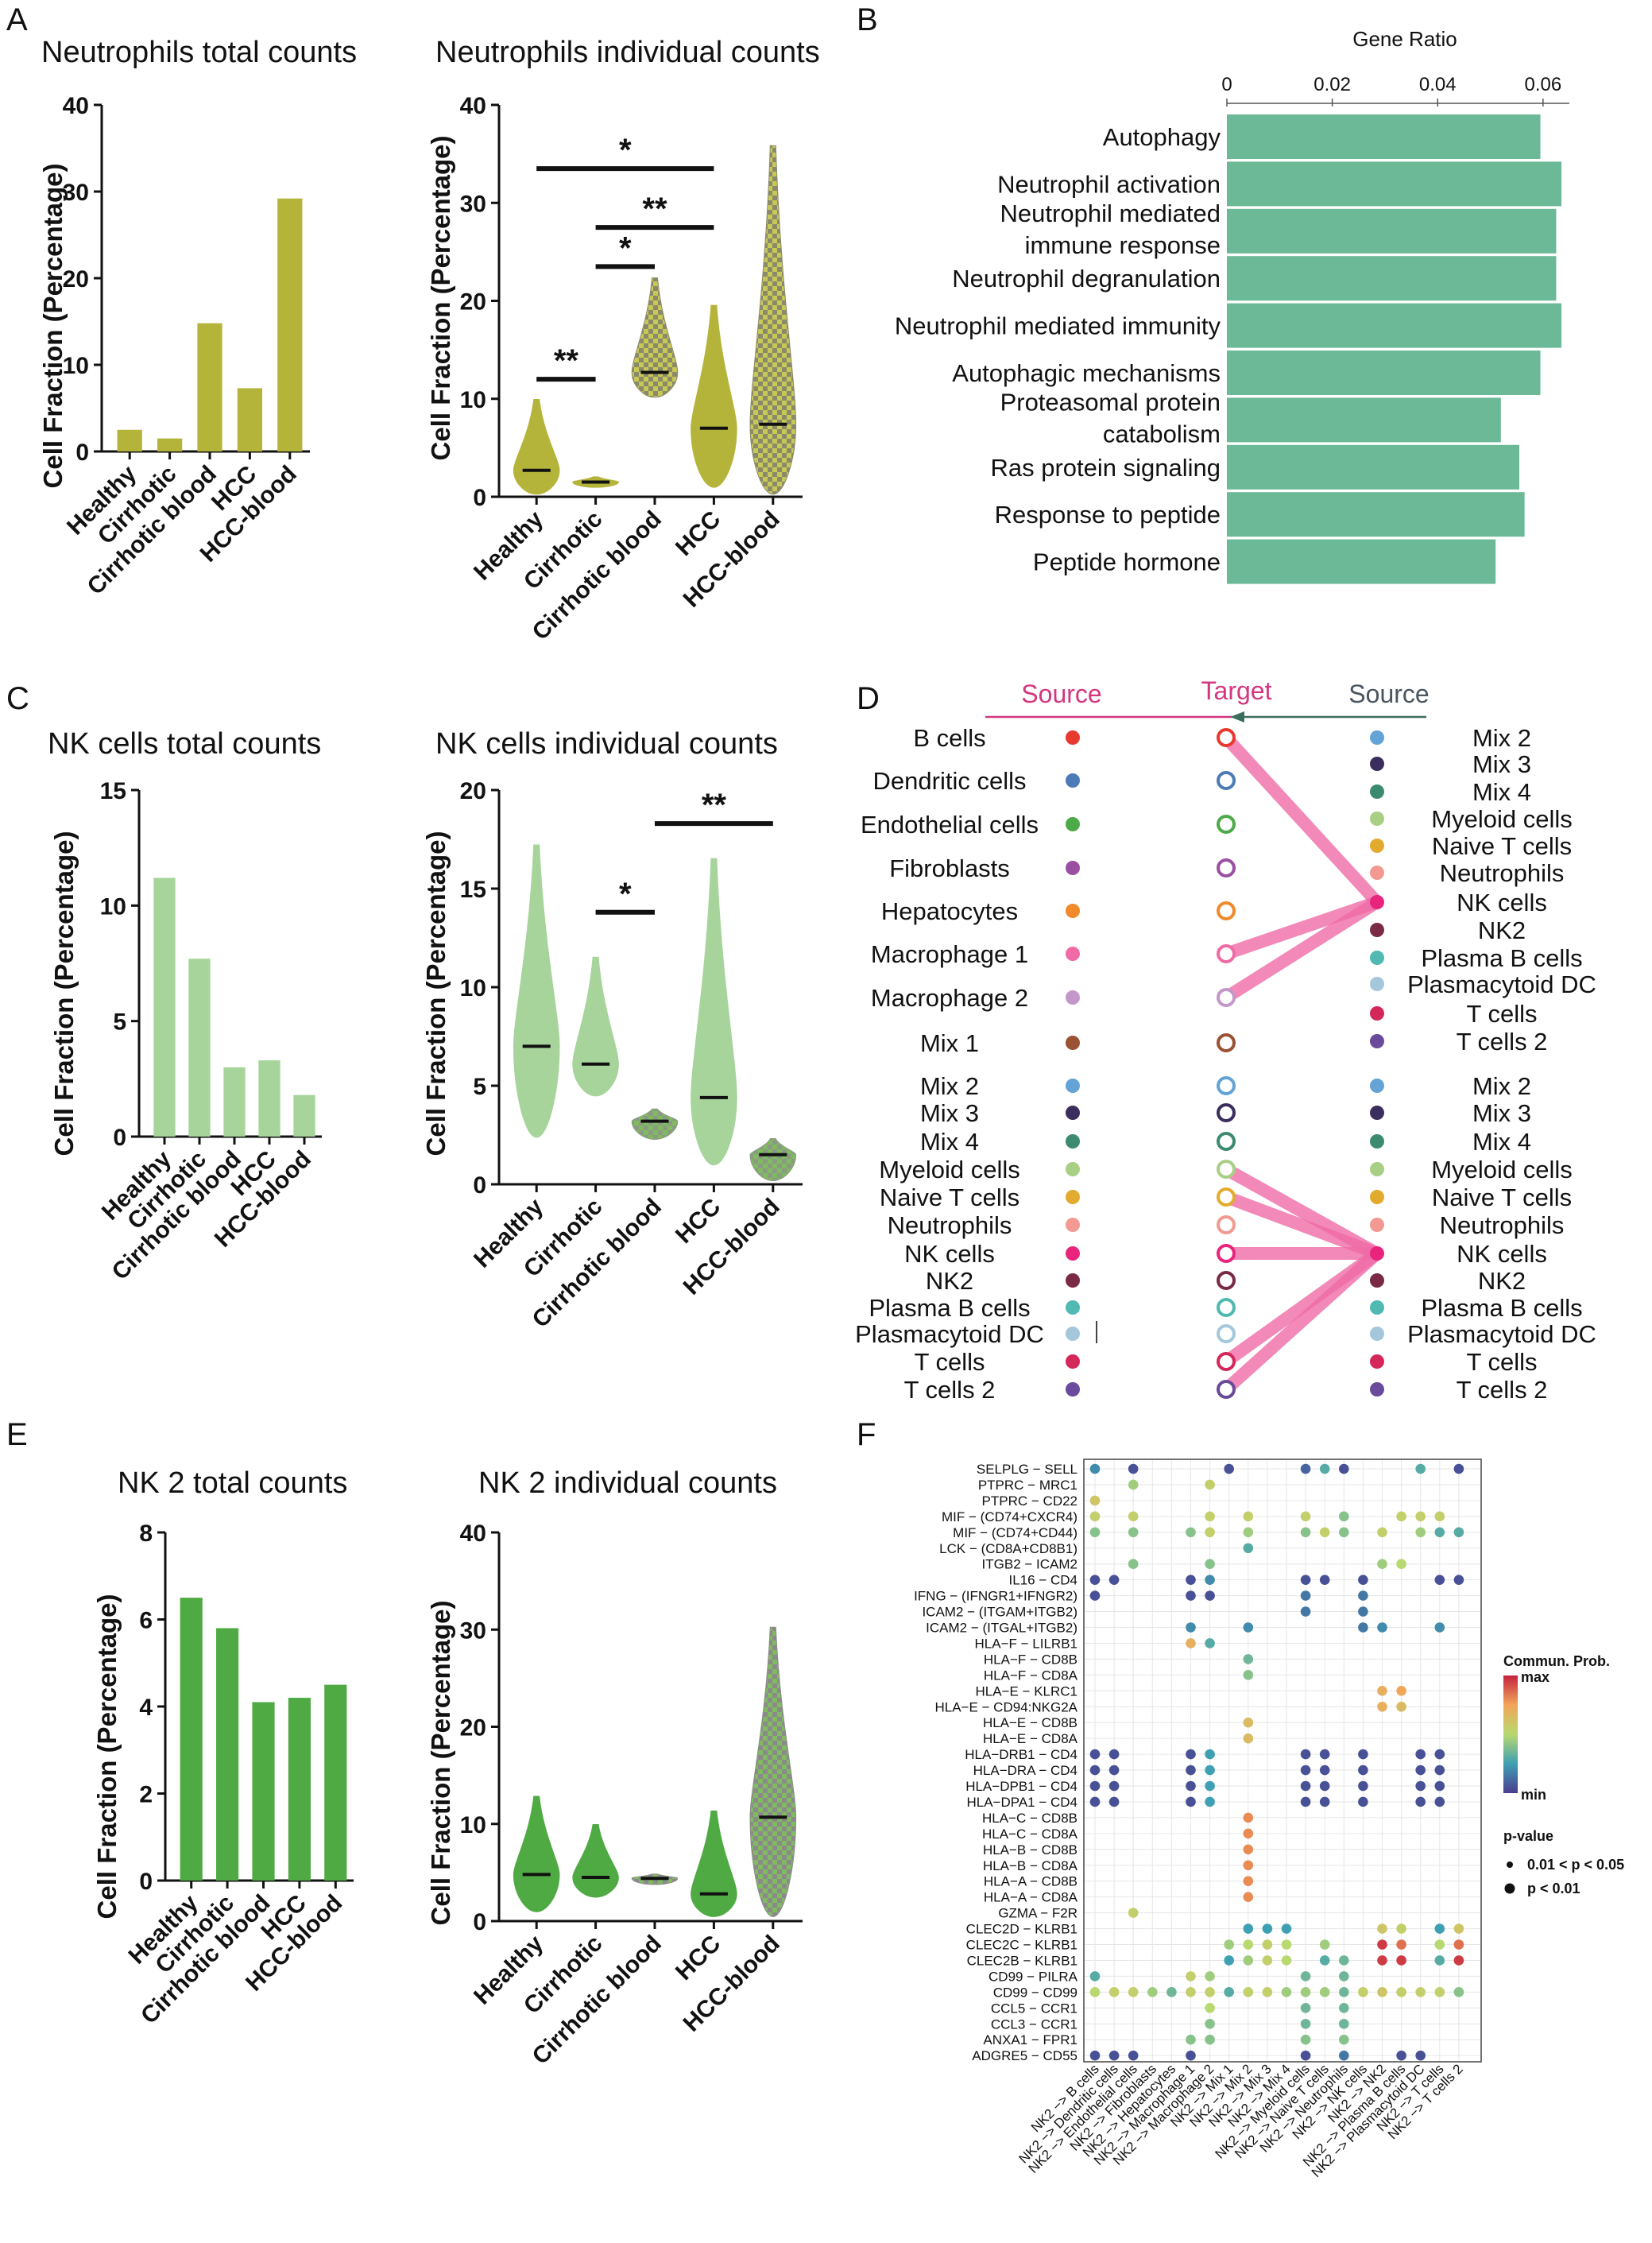 The height and width of the screenshot is (2243, 1652). Describe the element at coordinates (714, 396) in the screenshot. I see `a2-violin` at that location.